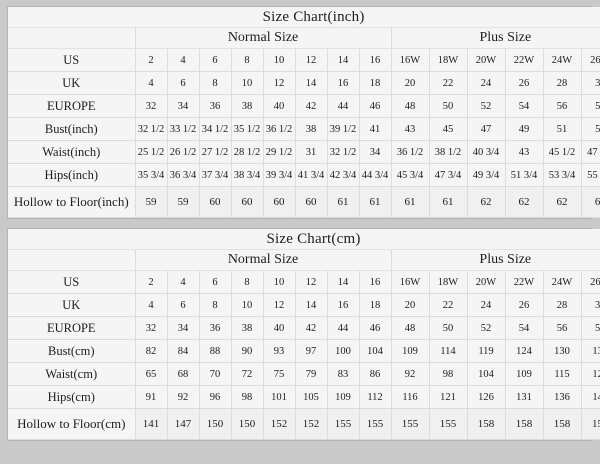 The height and width of the screenshot is (464, 600). I want to click on table-cell: 115, so click(562, 374).